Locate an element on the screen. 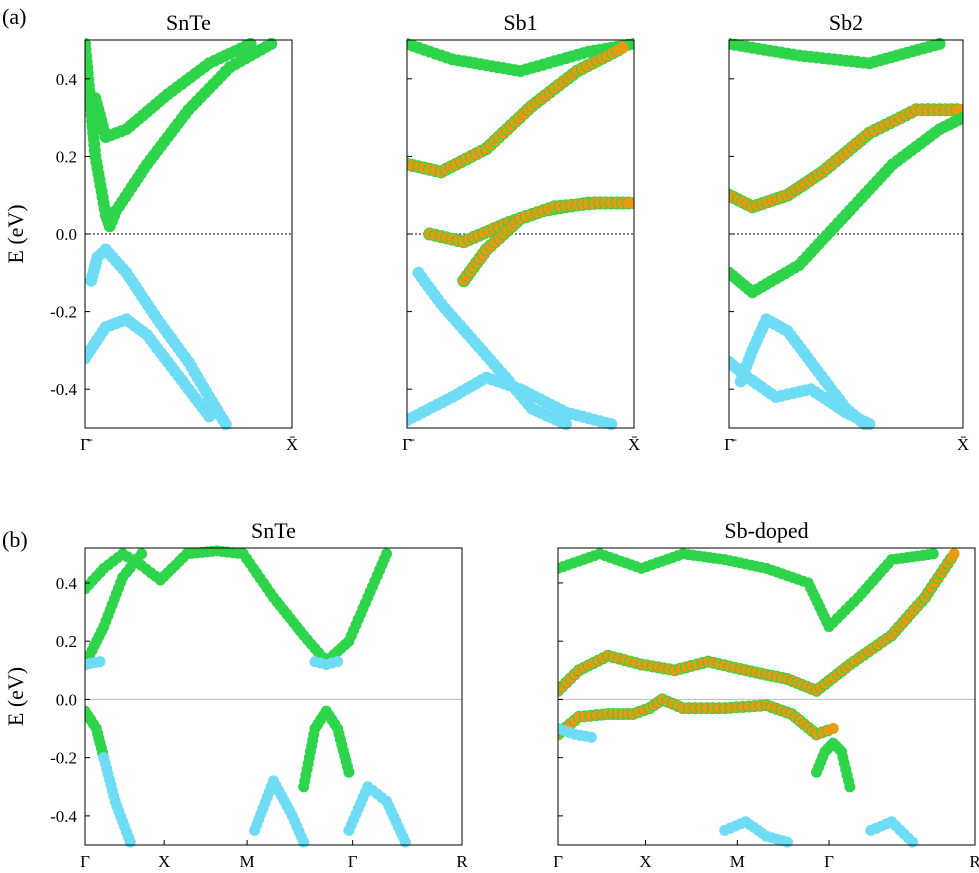 This screenshot has height=873, width=979. chart-2: Sb1 Γ̄ X̄ is located at coordinates (521, 232).